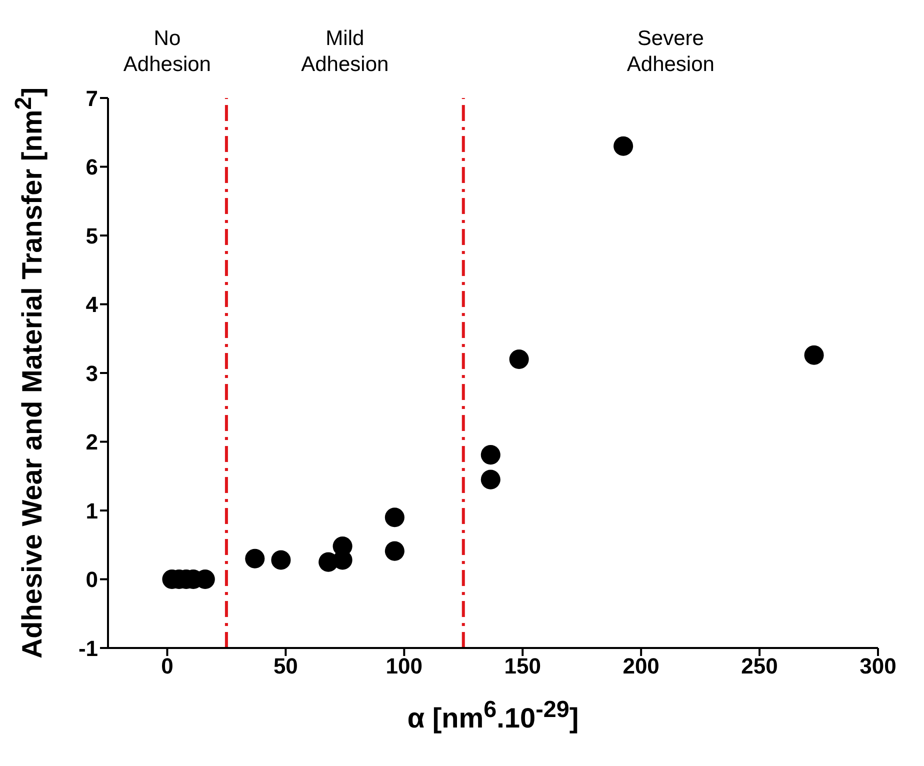 This screenshot has width=924, height=766. Describe the element at coordinates (92, 373) in the screenshot. I see `y-tick-label: 3` at that location.